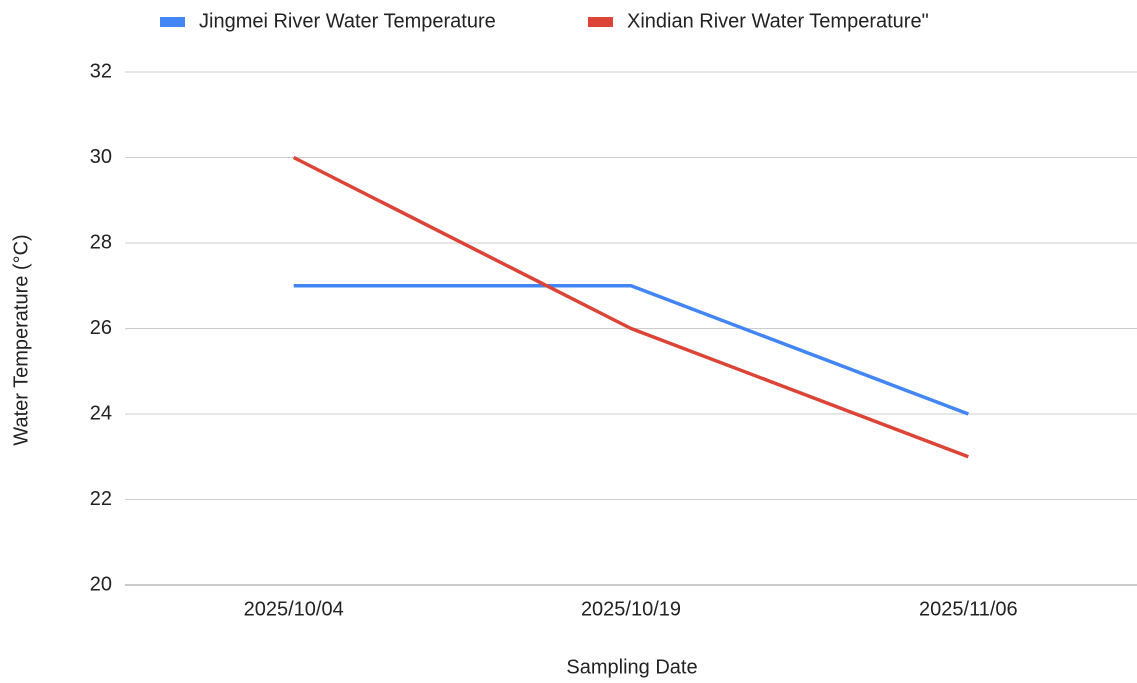 This screenshot has height=683, width=1137. Describe the element at coordinates (631, 609) in the screenshot. I see `x-tick-label: 2025/10/19` at that location.